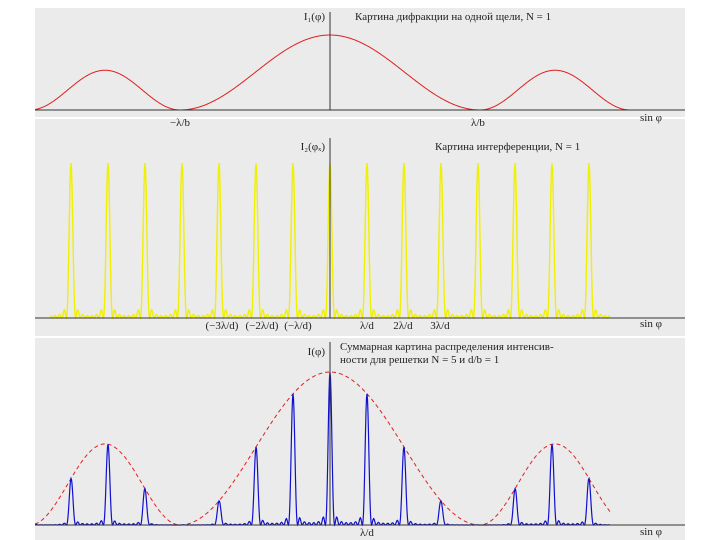 The width and height of the screenshot is (720, 540). Describe the element at coordinates (315, 17) in the screenshot. I see `y-label: I₁(φ)` at that location.